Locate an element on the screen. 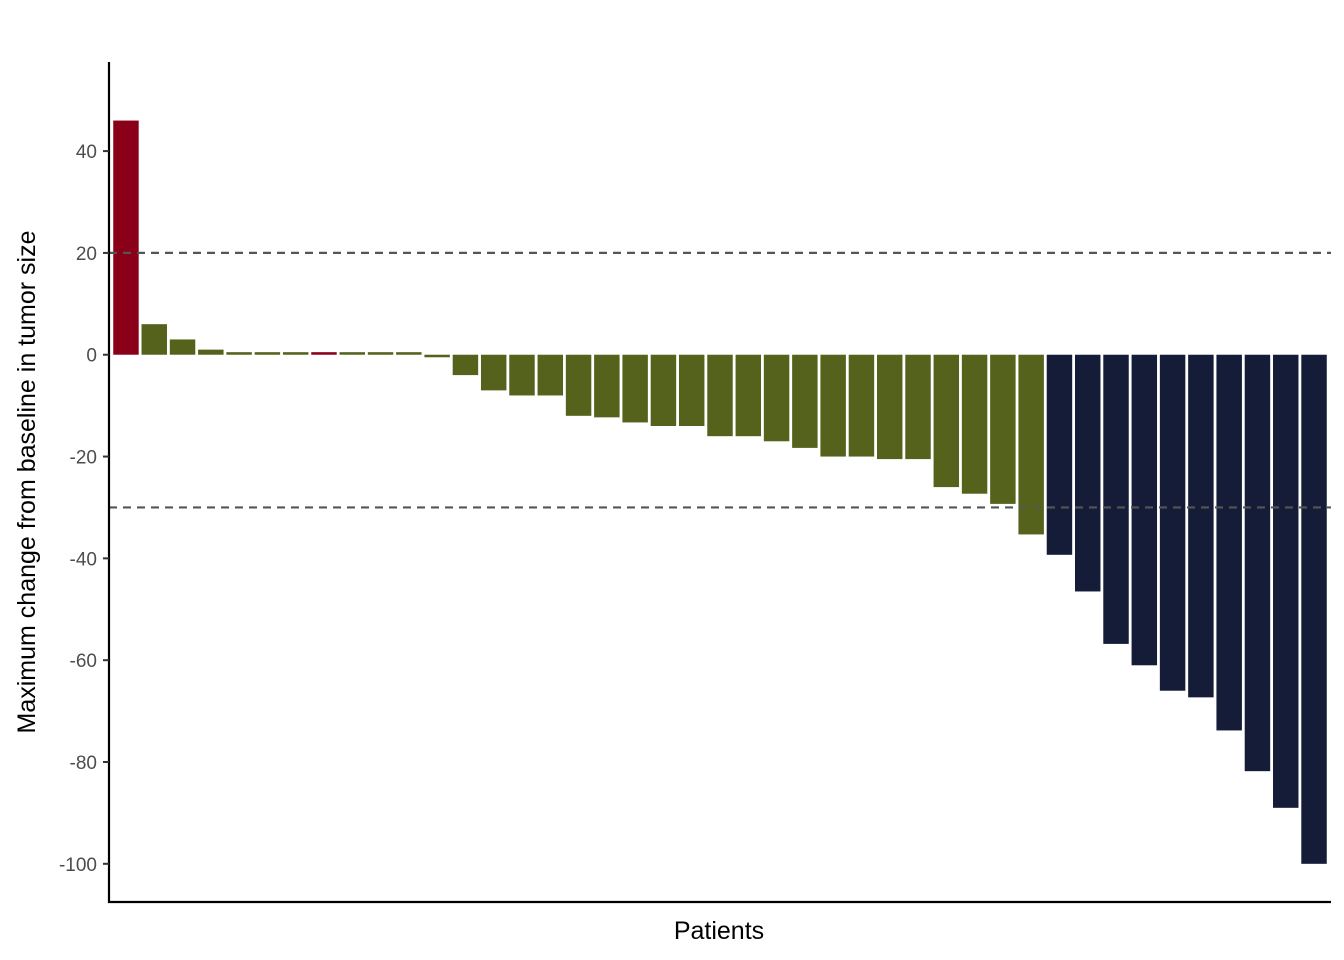 Image resolution: width=1344 pixels, height=960 pixels. y-axis-ticks: -100 -80 -60 -40 -20 0 20 40 is located at coordinates (84, 509).